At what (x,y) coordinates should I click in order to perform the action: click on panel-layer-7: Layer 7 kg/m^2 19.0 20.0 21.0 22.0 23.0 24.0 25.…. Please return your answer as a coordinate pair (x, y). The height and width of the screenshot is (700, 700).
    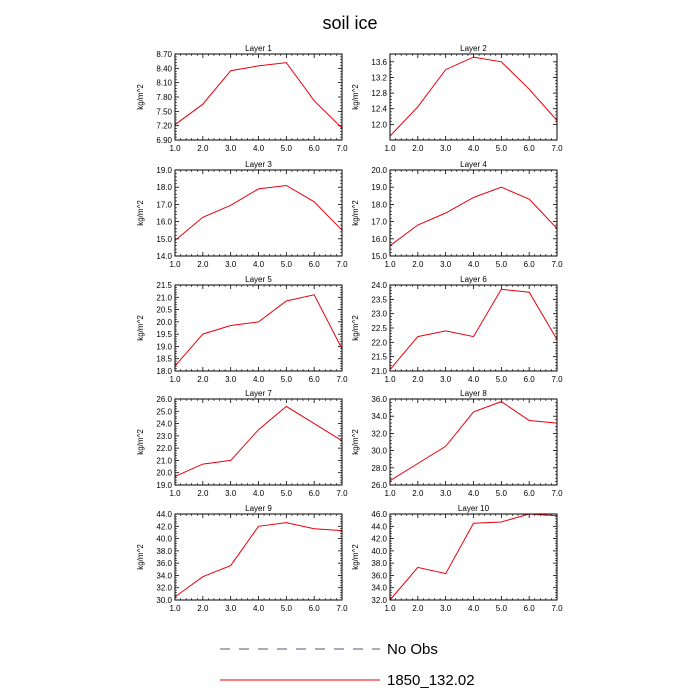
    Looking at the image, I should click on (242, 443).